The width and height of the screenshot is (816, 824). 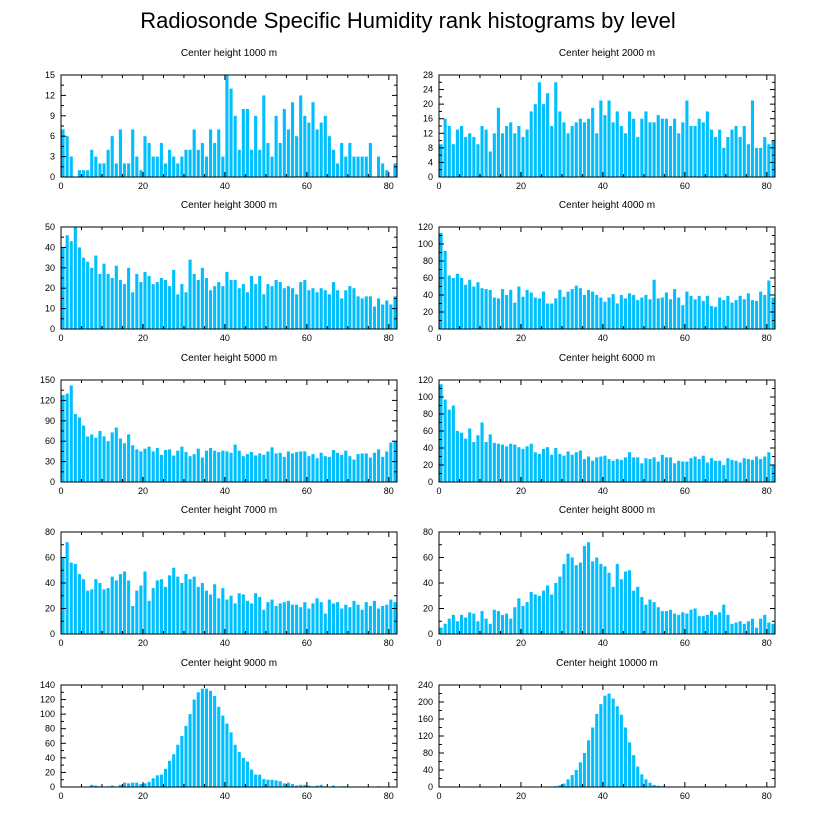 I want to click on y-tick-label: 80, so click(x=50, y=729).